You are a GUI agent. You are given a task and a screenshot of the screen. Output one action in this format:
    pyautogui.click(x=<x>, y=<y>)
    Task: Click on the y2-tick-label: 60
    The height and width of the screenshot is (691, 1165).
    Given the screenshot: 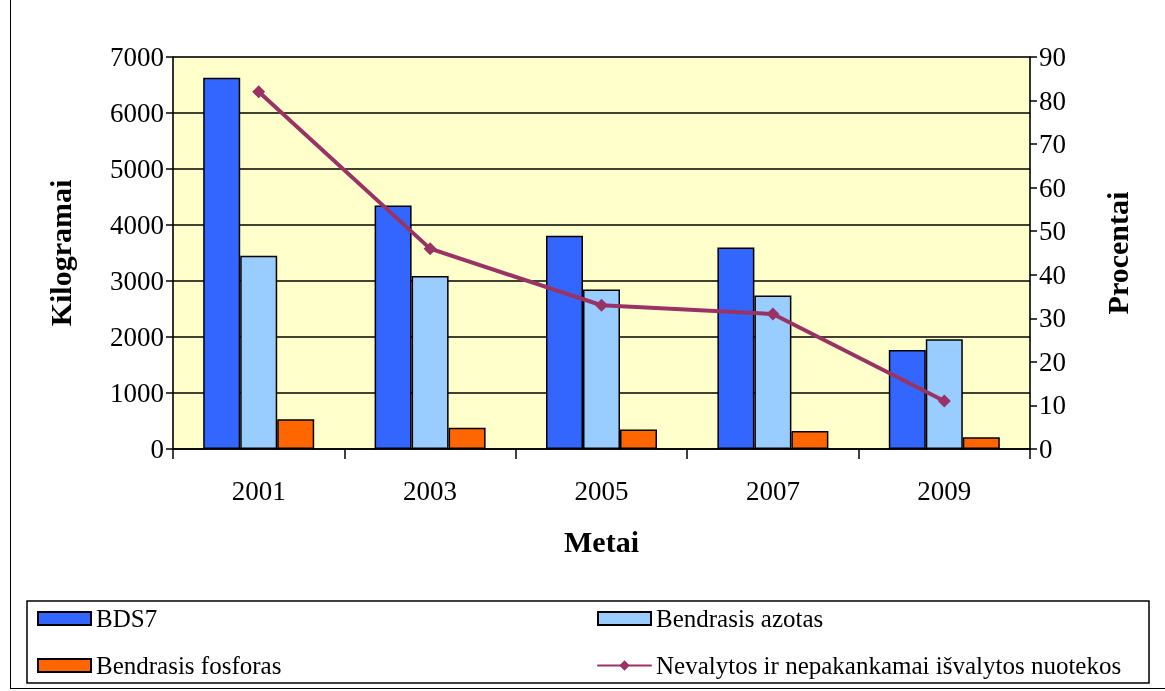 What is the action you would take?
    pyautogui.click(x=1052, y=187)
    